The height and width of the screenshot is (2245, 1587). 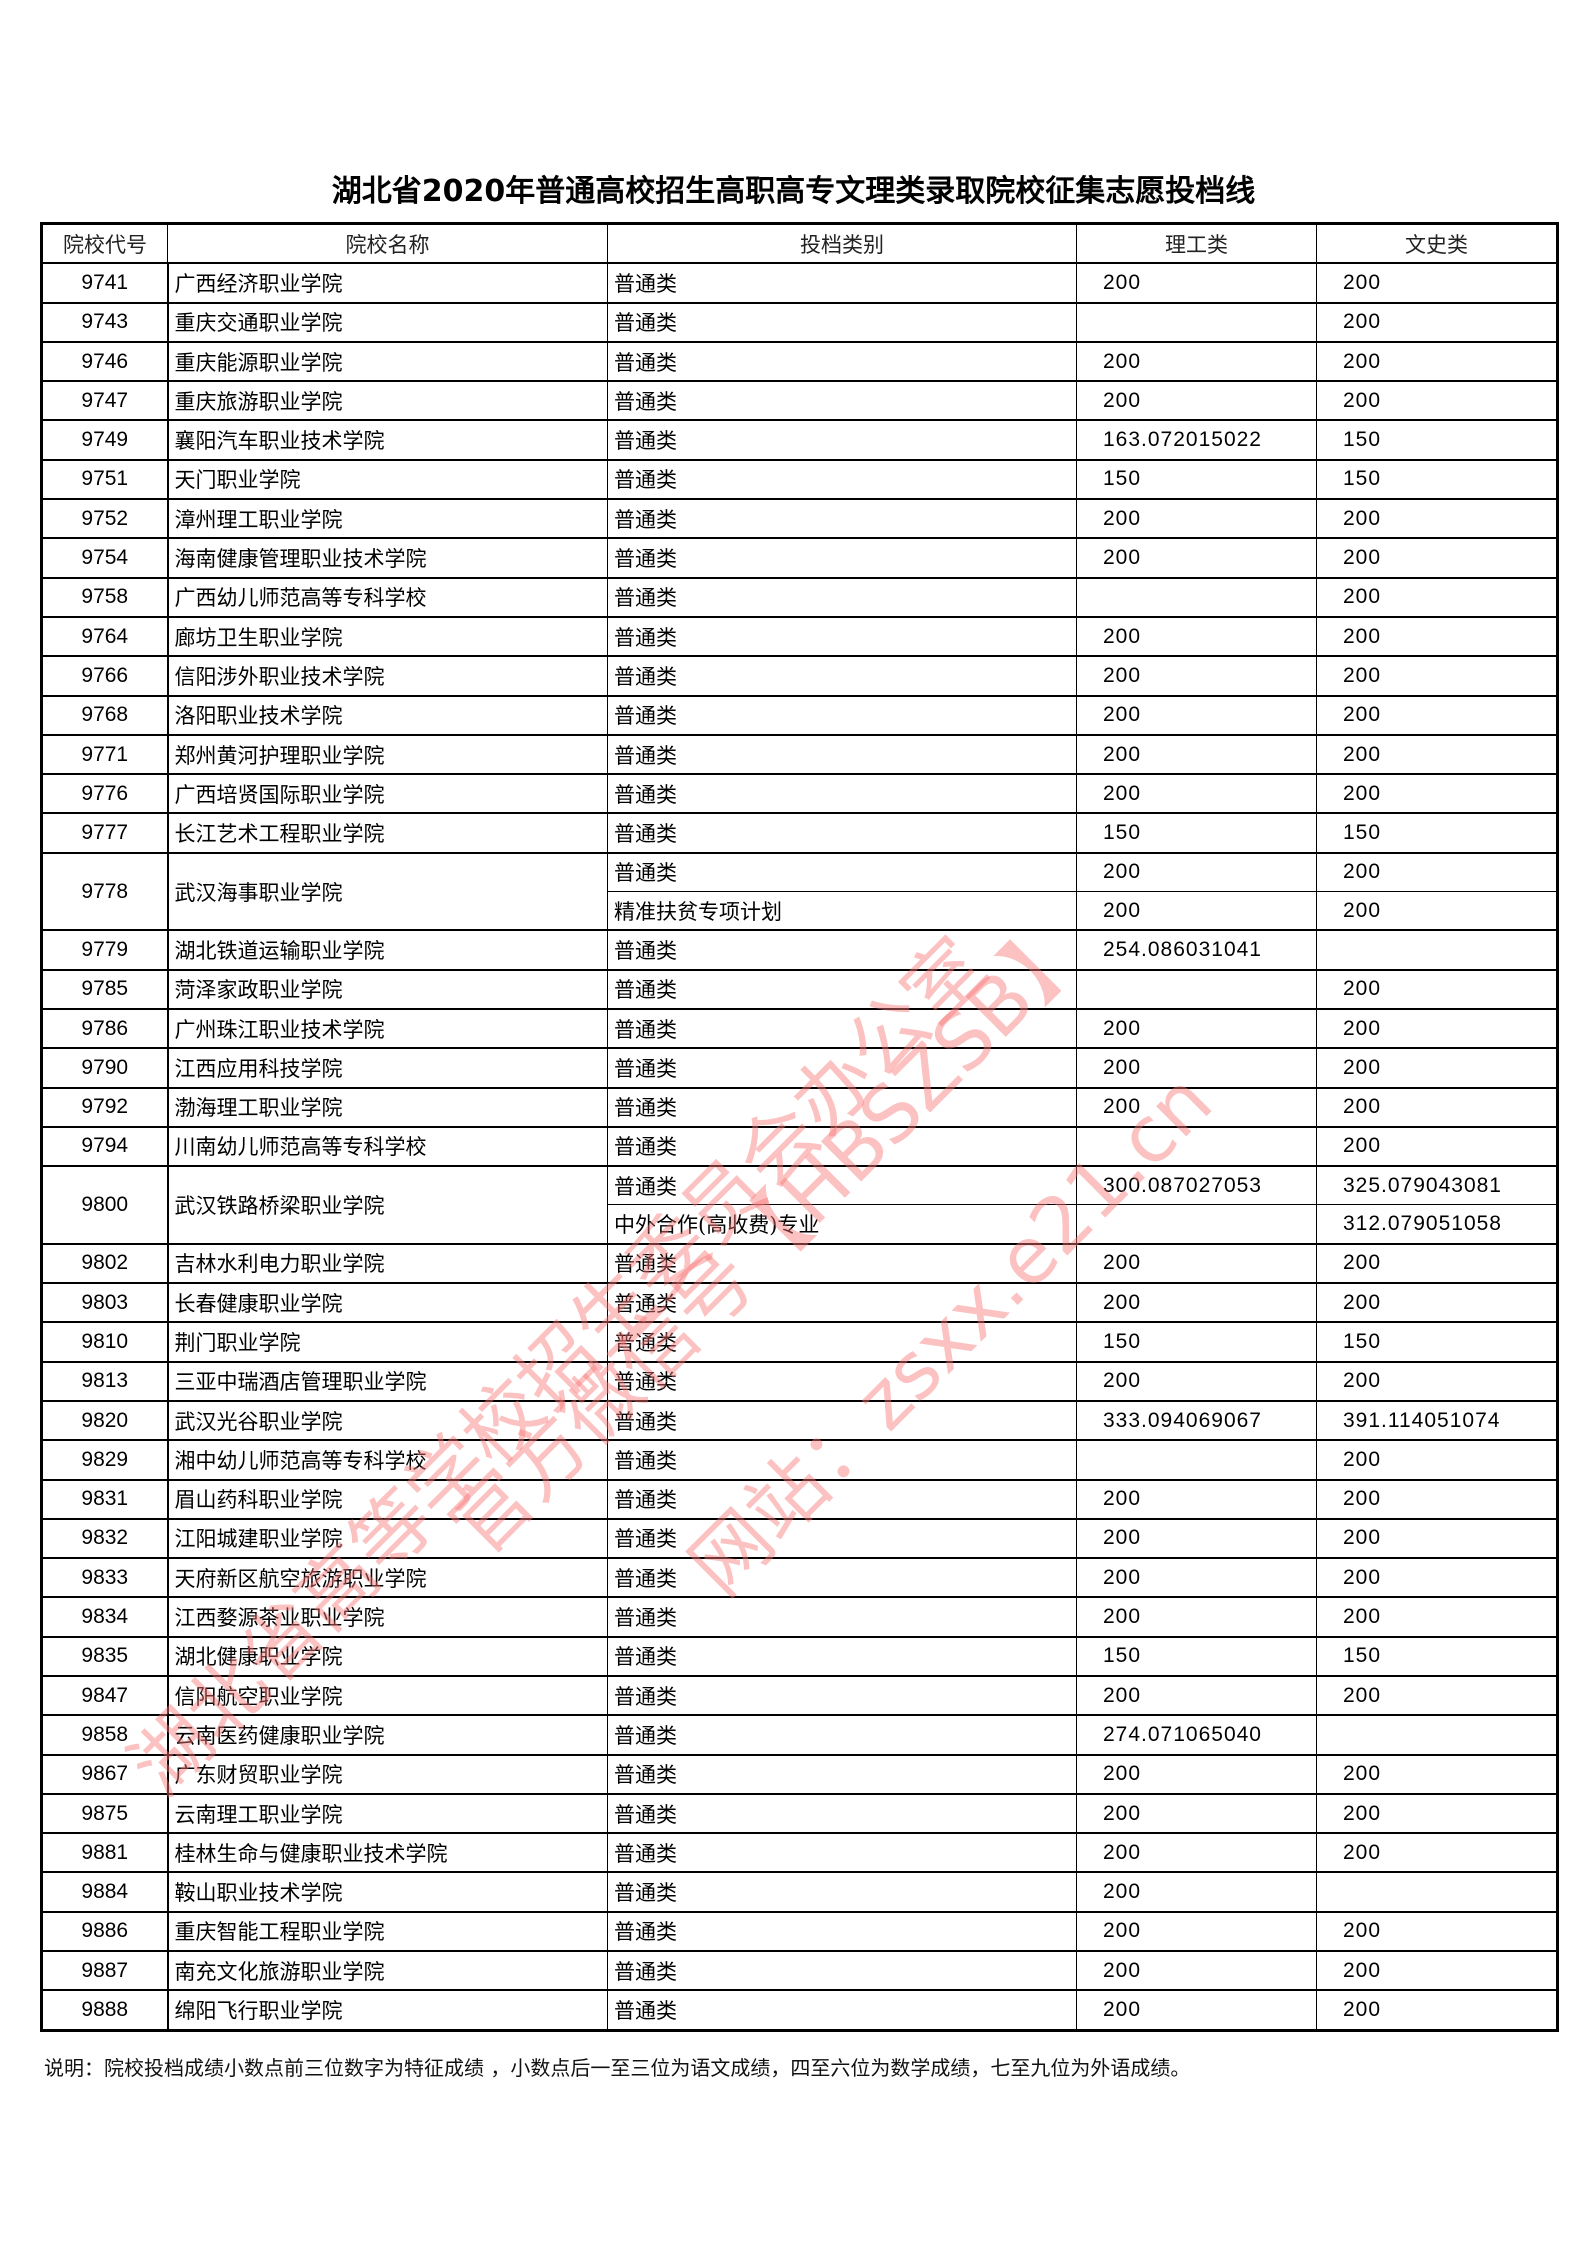 What do you see at coordinates (387, 1970) in the screenshot?
I see `school-name: 南充文化旅游职业学院` at bounding box center [387, 1970].